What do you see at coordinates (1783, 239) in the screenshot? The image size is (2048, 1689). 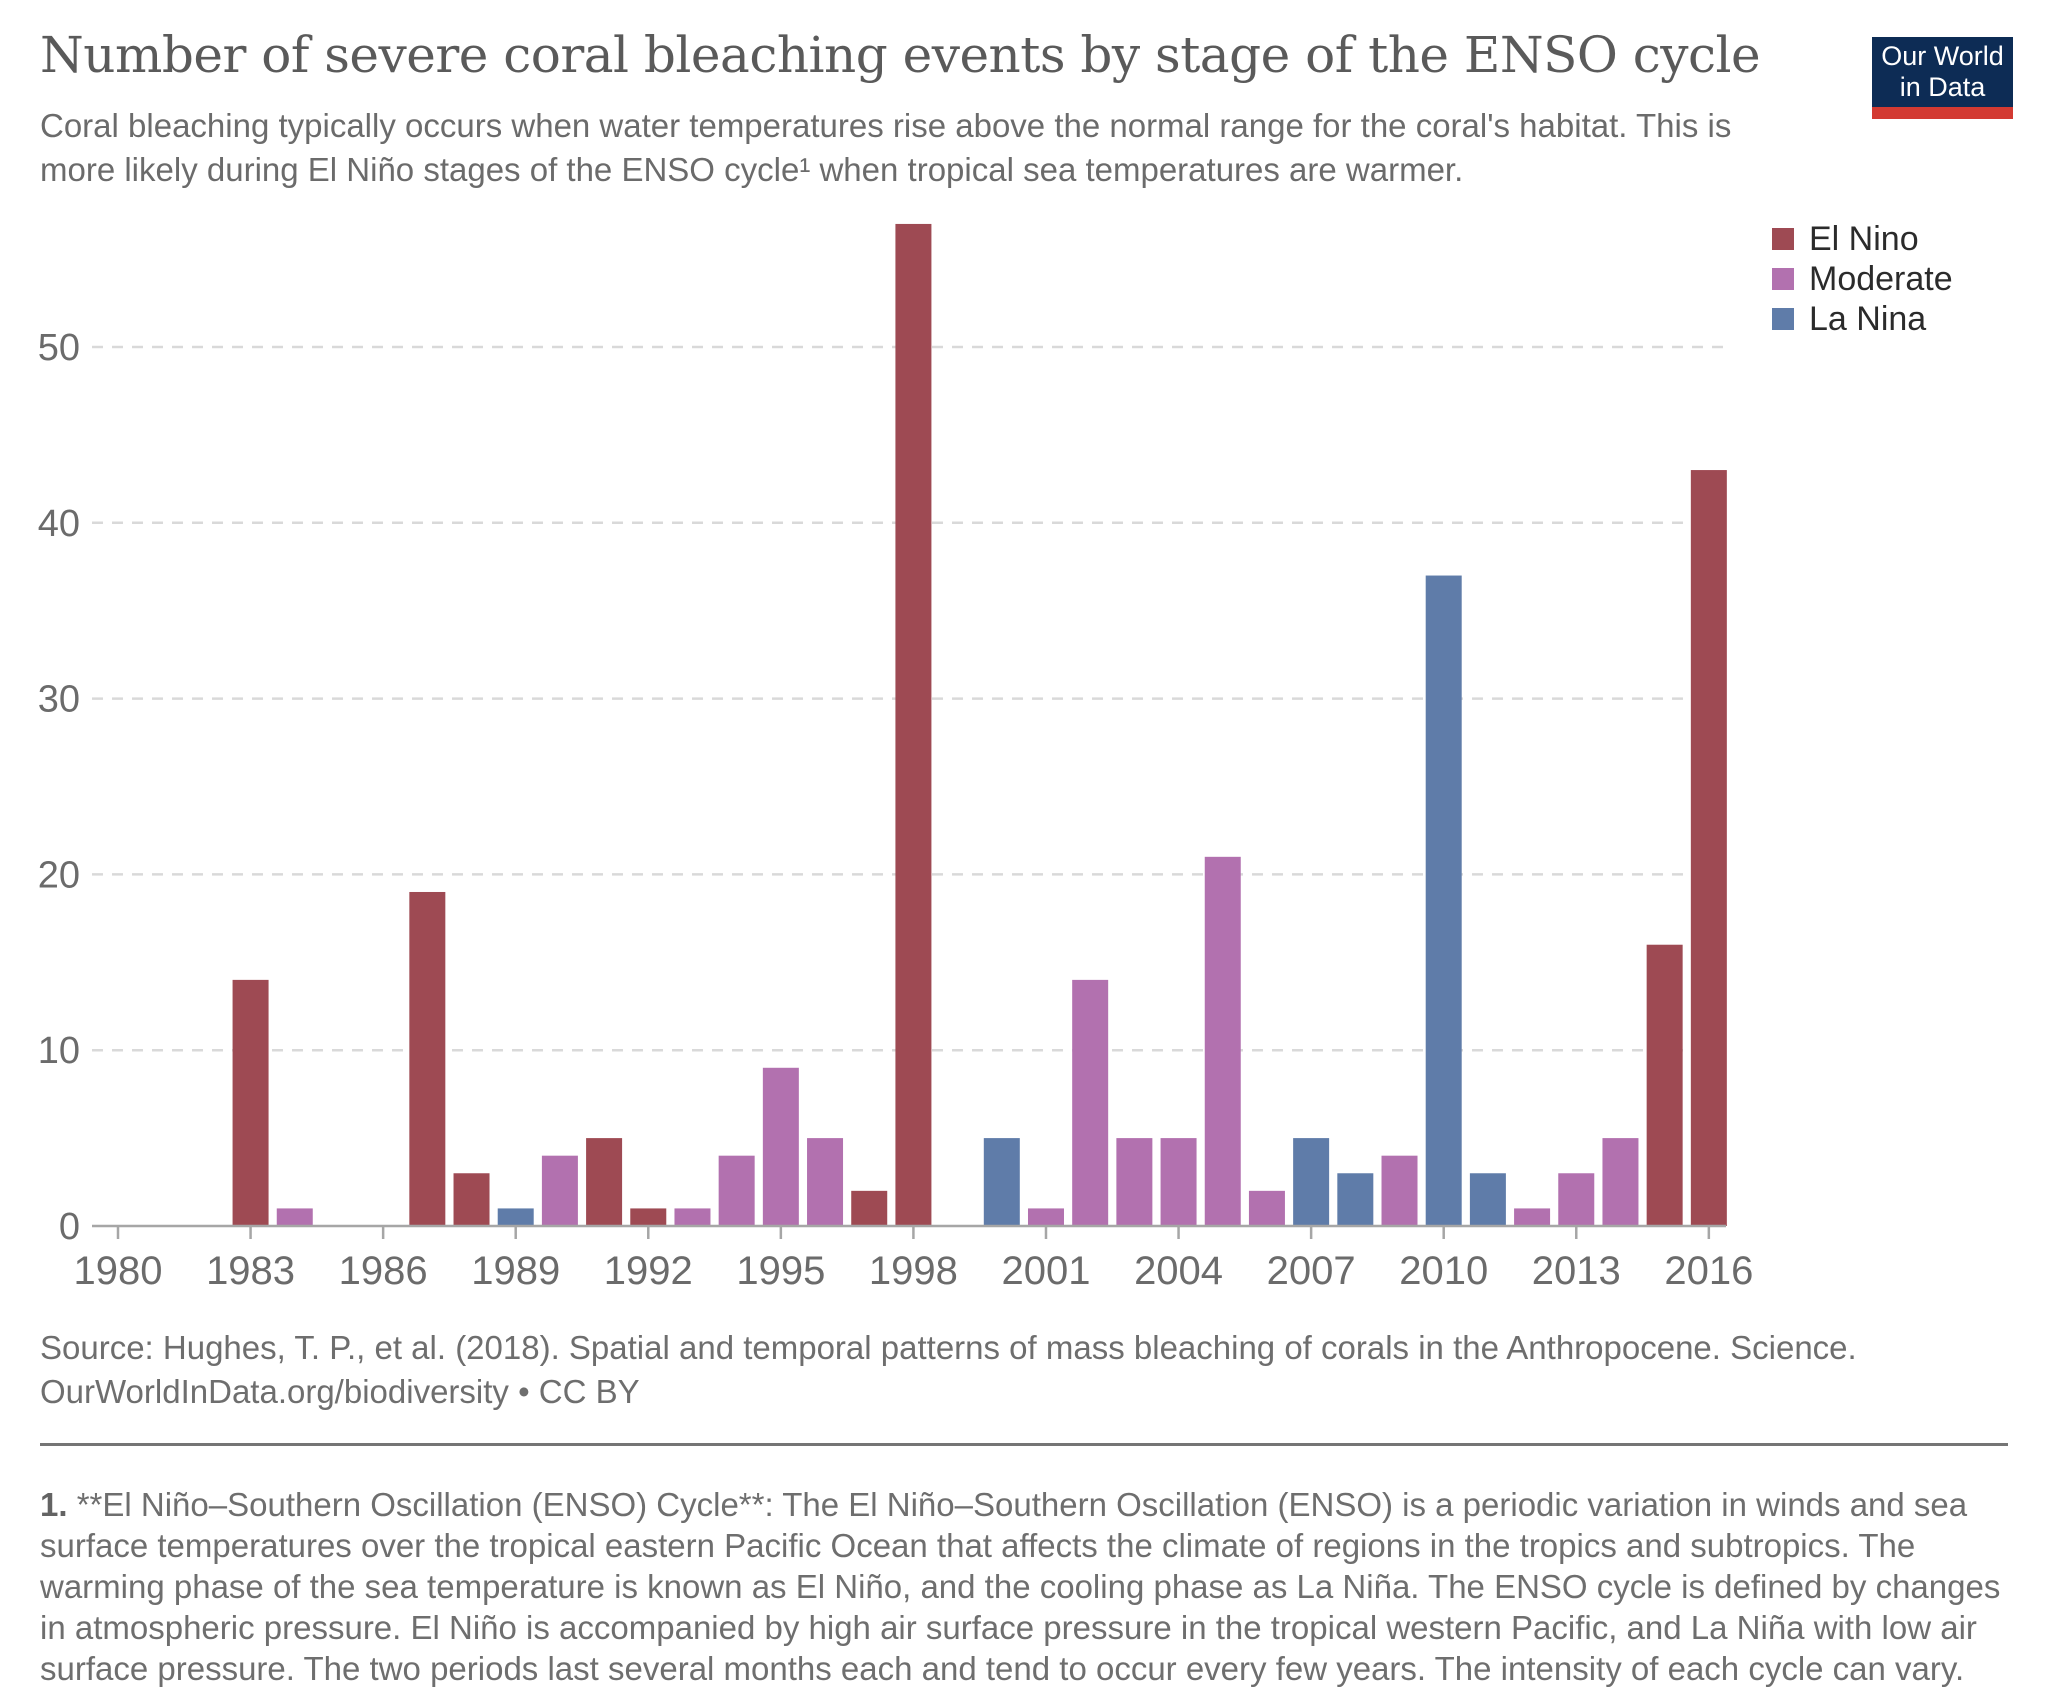 I see `legend-swatch-el-nino` at bounding box center [1783, 239].